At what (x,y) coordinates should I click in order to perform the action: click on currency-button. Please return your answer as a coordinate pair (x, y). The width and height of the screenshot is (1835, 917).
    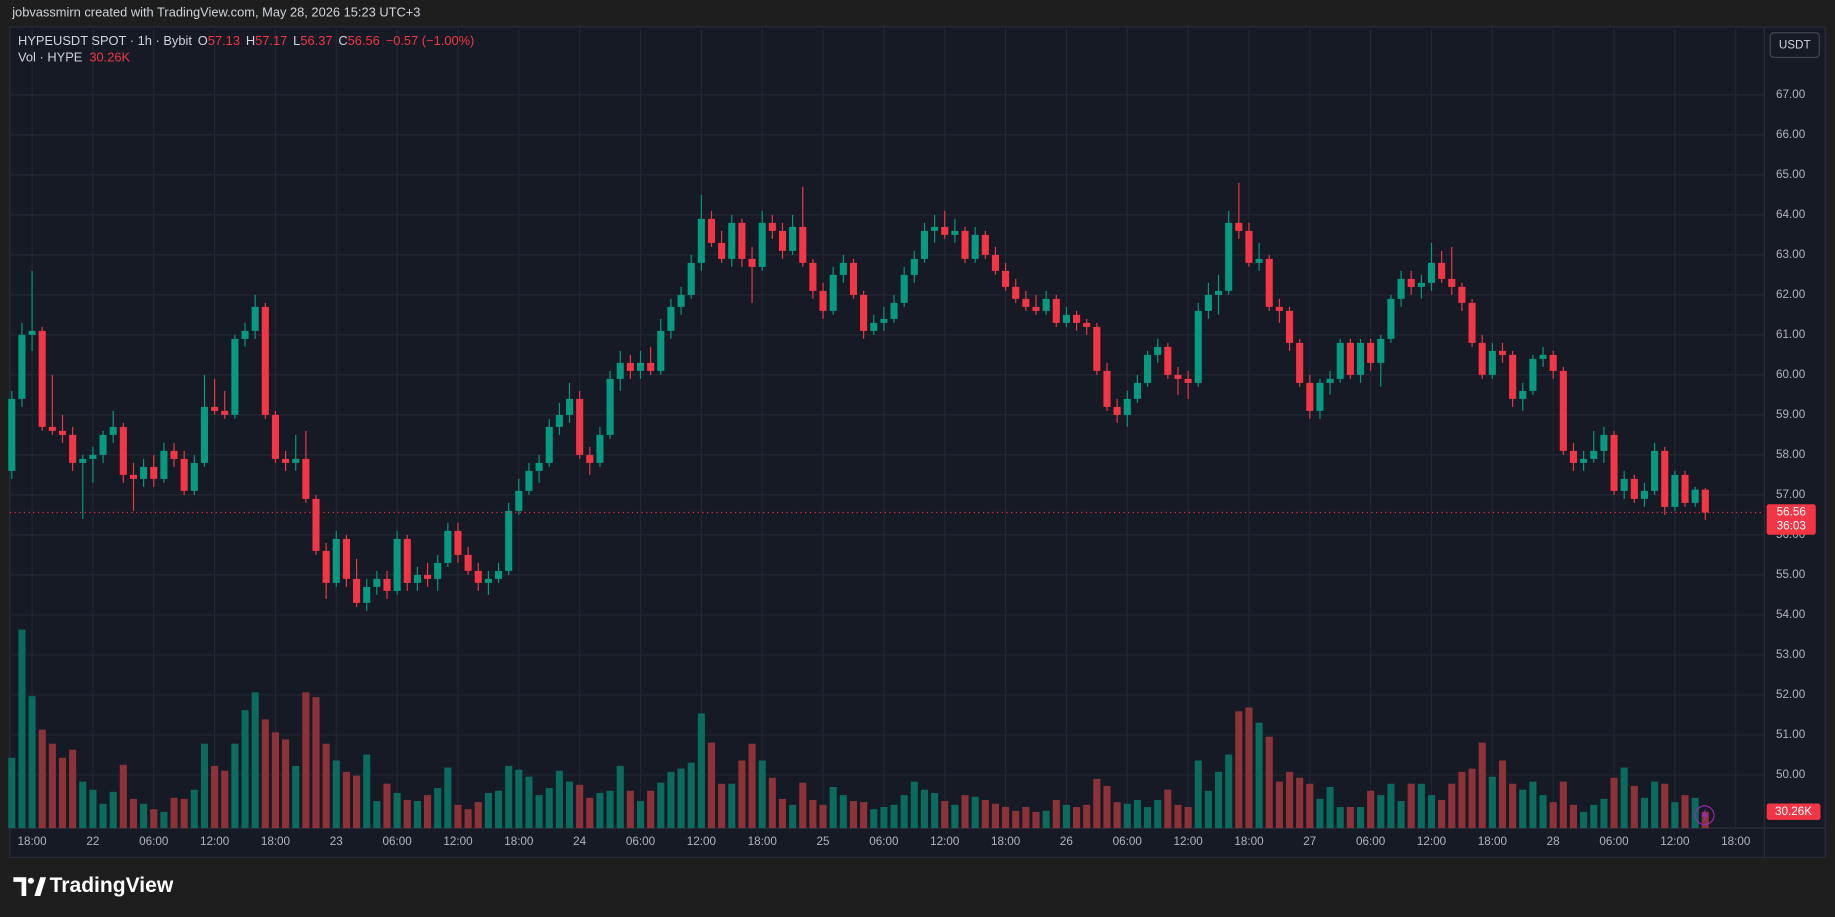
    Looking at the image, I should click on (1794, 45).